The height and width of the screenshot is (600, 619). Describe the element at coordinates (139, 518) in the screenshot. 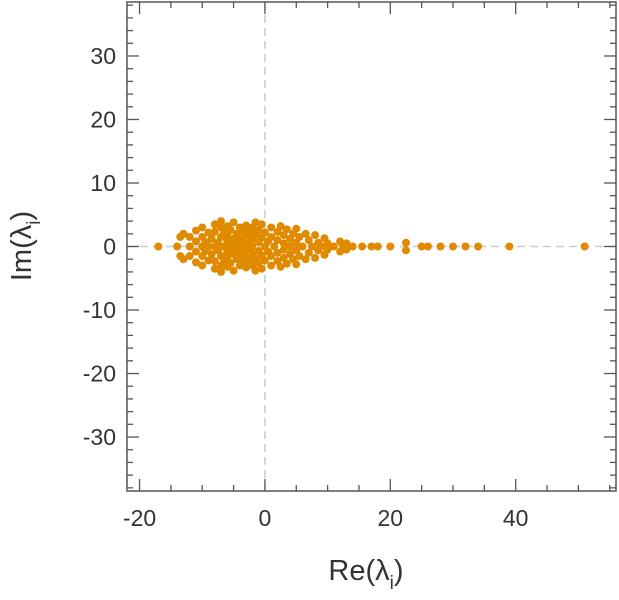

I see `x-tick-label: -20` at that location.